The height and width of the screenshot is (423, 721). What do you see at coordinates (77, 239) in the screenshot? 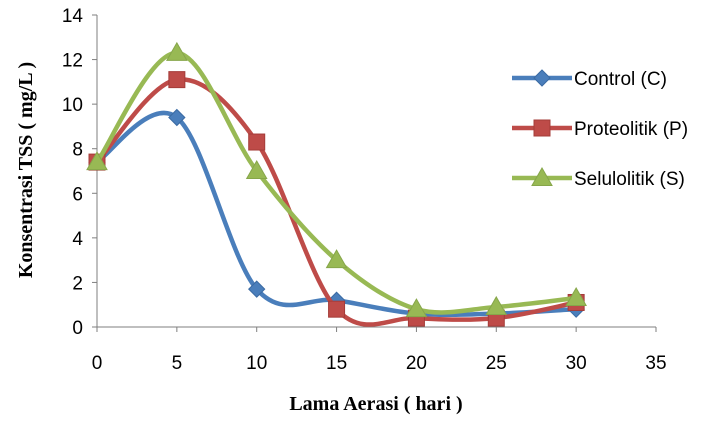
I see `y-tick-label: 4` at bounding box center [77, 239].